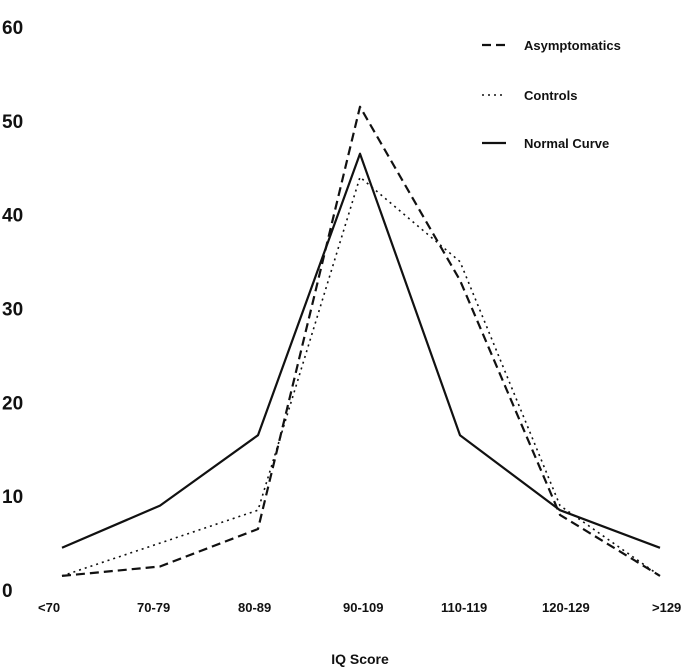  I want to click on y-tick-label: 50, so click(12, 122).